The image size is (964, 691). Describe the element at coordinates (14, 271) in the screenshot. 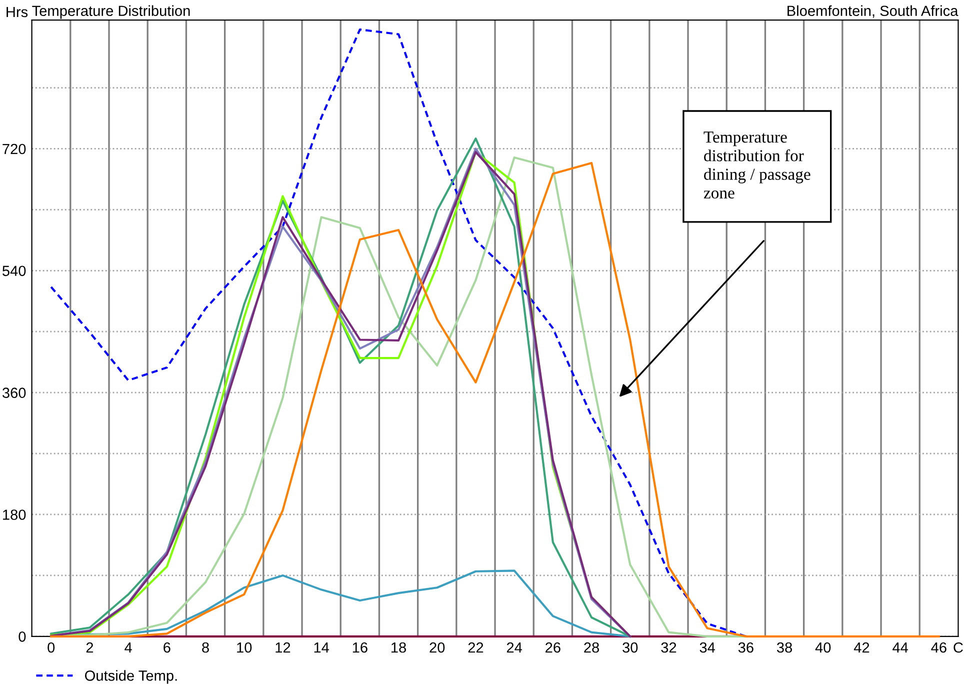

I see `y-tick-label: 540` at that location.